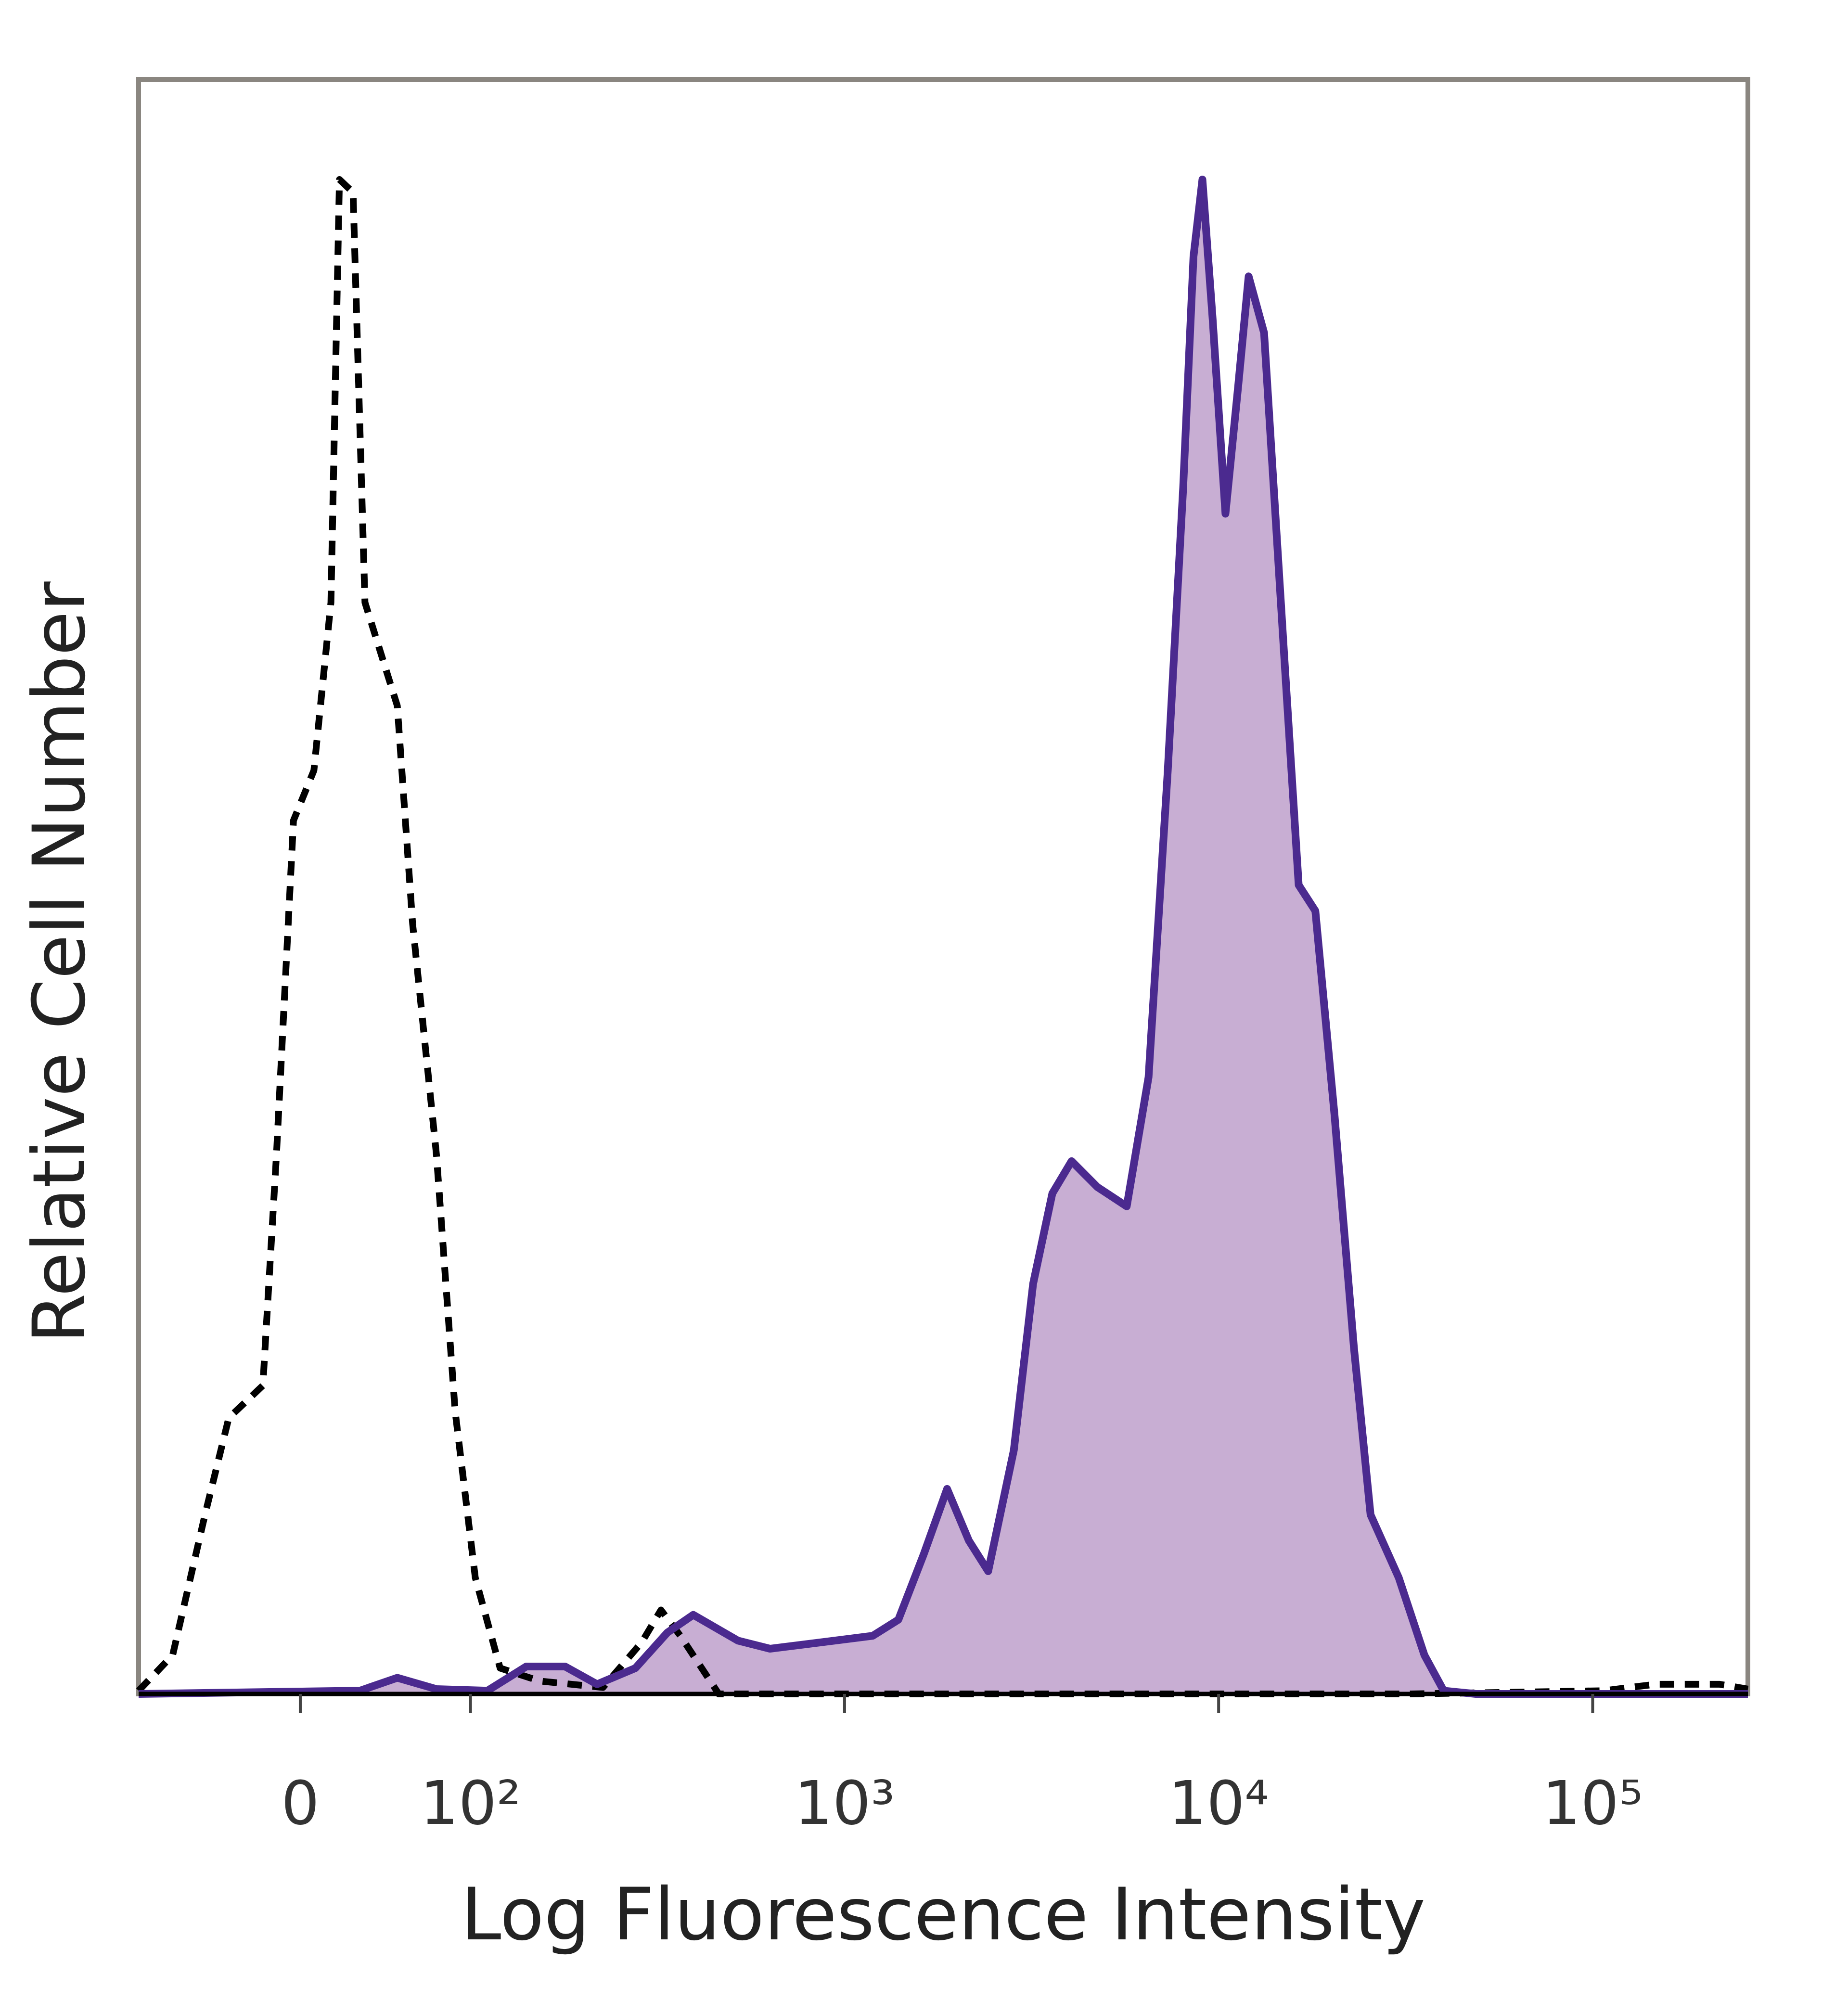  What do you see at coordinates (844, 1803) in the screenshot?
I see `x-tick-label: 10³` at bounding box center [844, 1803].